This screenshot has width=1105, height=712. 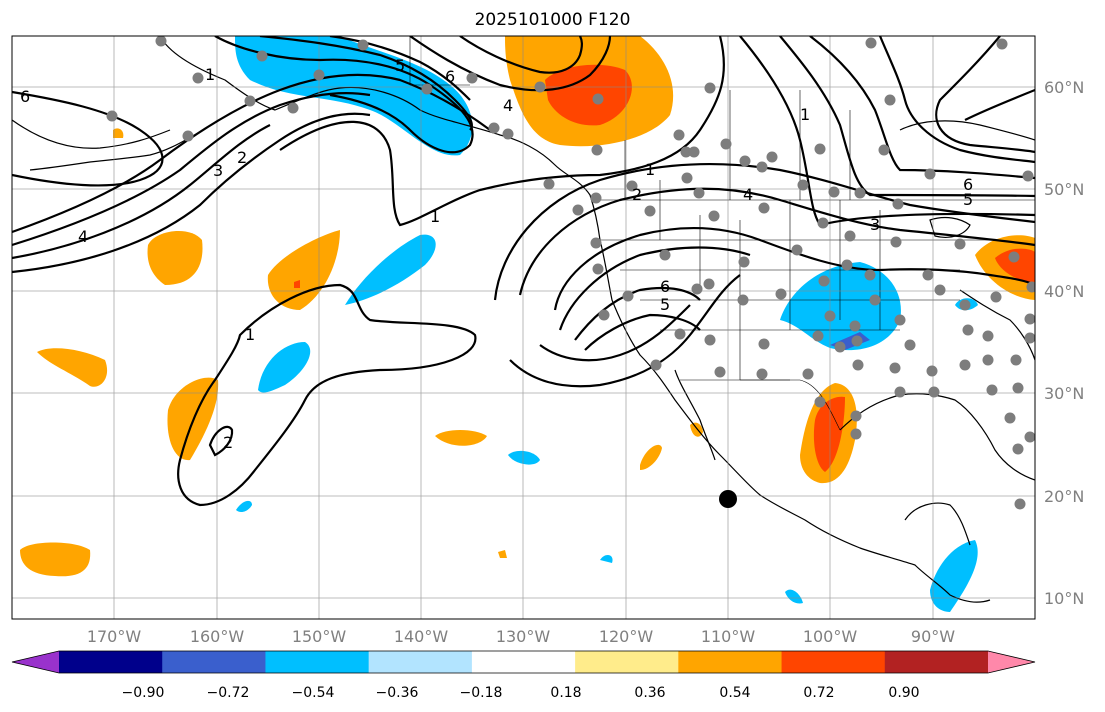 I want to click on colorbar-tick-label: 0.72, so click(x=818, y=693).